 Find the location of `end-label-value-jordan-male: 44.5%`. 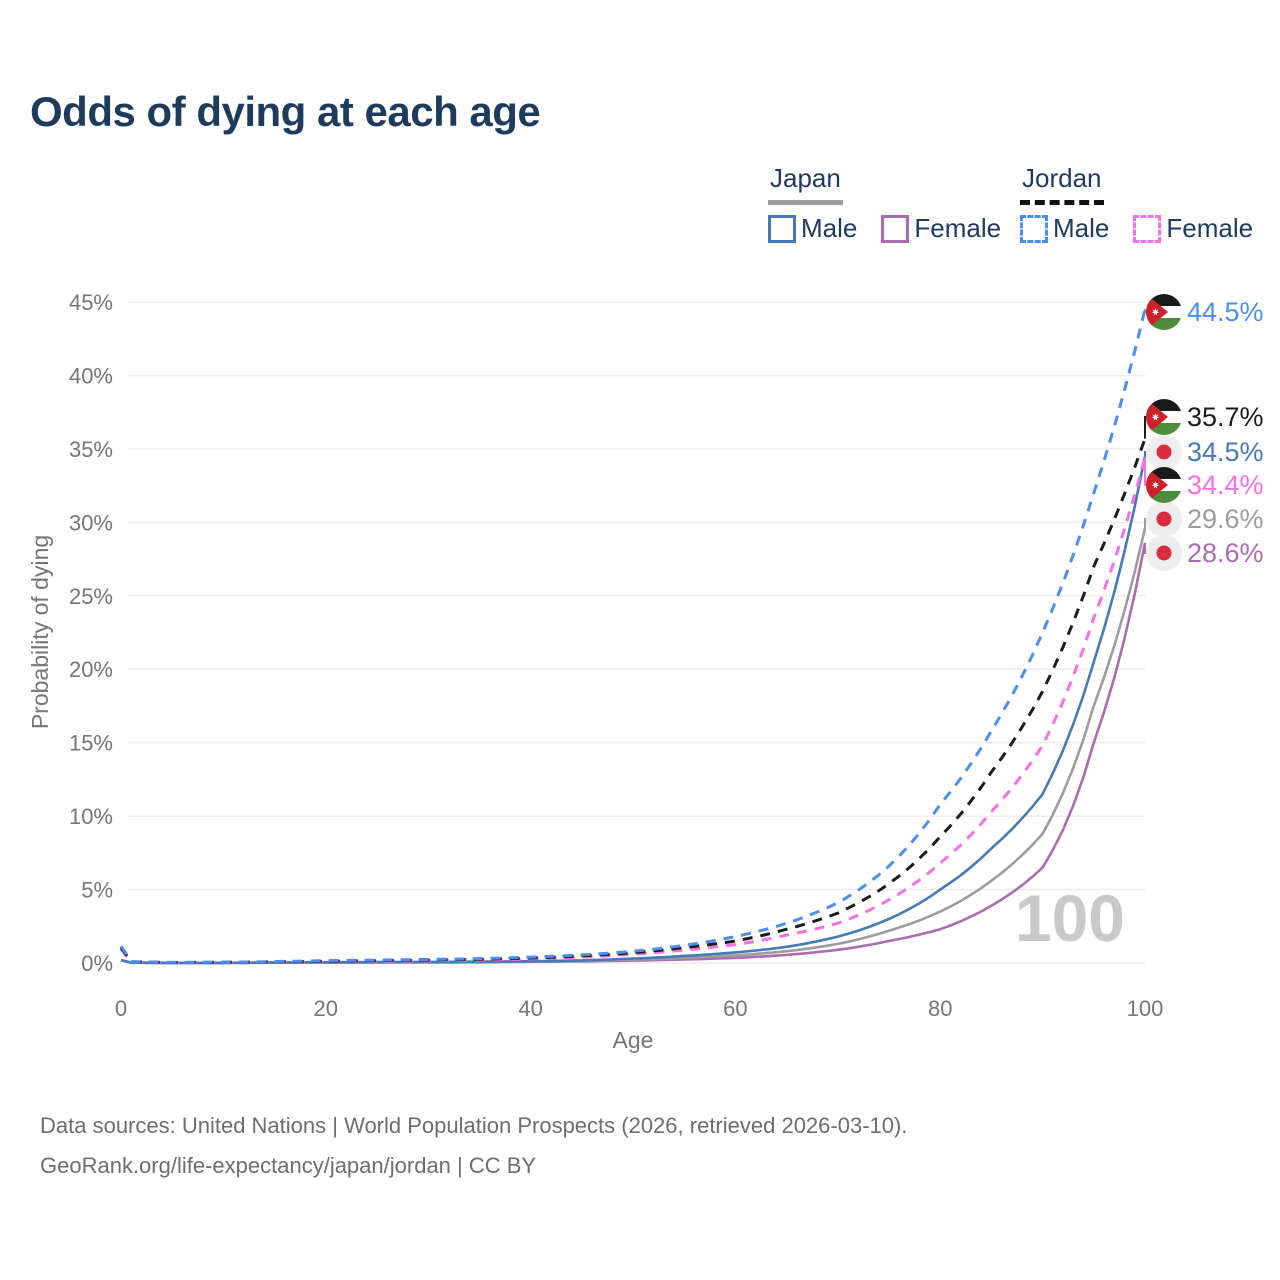

end-label-value-jordan-male: 44.5% is located at coordinates (1225, 312).